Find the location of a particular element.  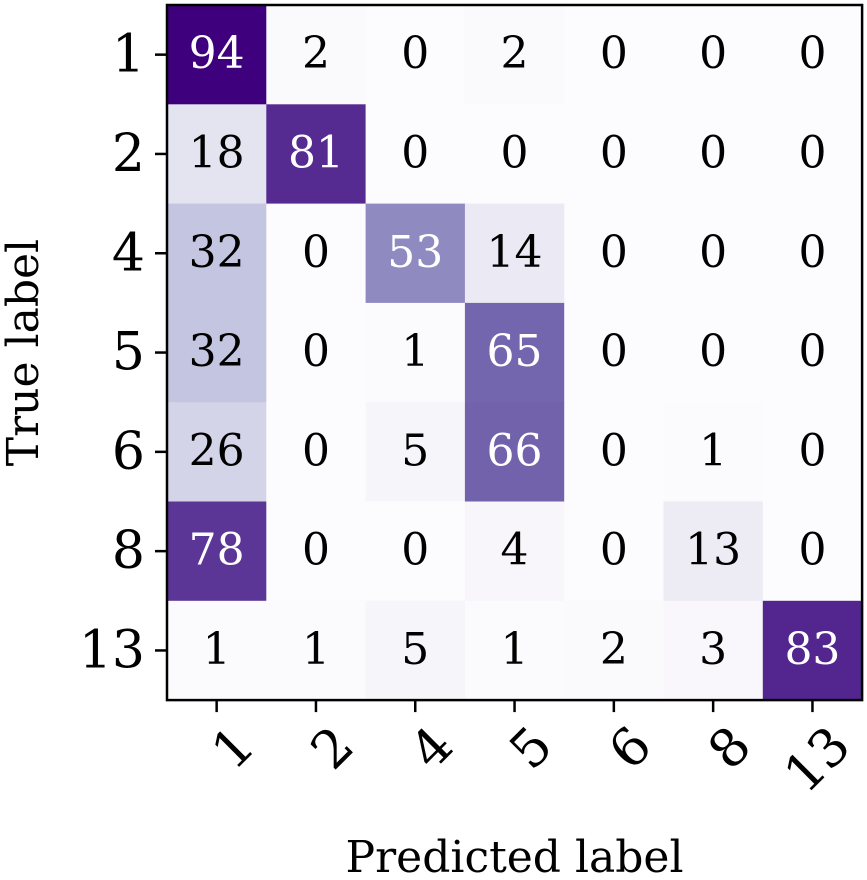

x-tick-label: 1 is located at coordinates (234, 748).